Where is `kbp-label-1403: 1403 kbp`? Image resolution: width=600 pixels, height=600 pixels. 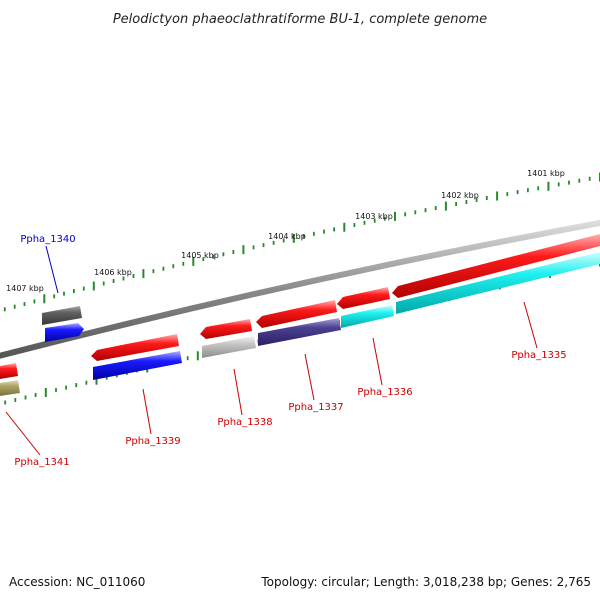
kbp-label-1403: 1403 kbp is located at coordinates (374, 216).